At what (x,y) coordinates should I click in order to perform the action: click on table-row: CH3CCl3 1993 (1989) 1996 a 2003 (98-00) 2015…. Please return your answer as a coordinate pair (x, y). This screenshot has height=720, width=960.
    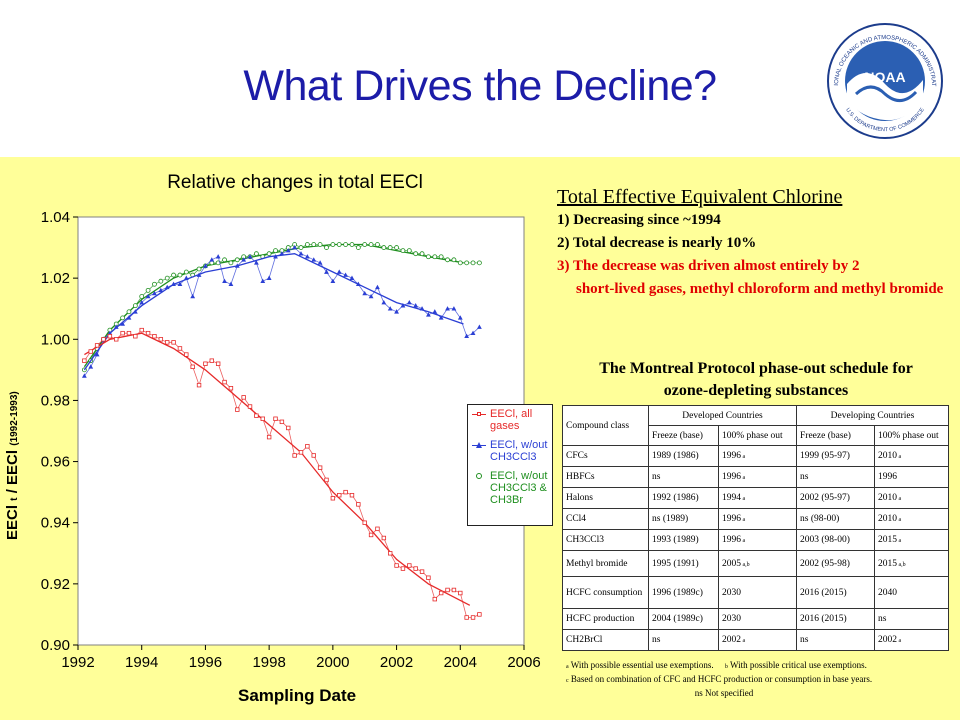
    Looking at the image, I should click on (755, 540).